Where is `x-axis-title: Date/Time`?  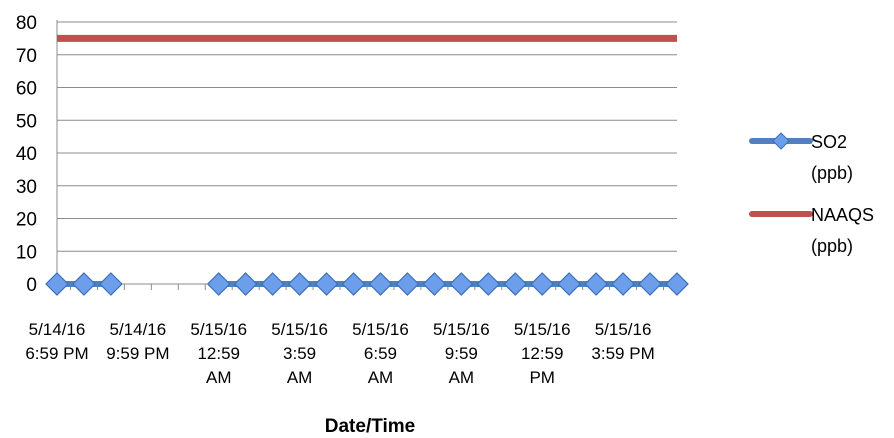 x-axis-title: Date/Time is located at coordinates (370, 426).